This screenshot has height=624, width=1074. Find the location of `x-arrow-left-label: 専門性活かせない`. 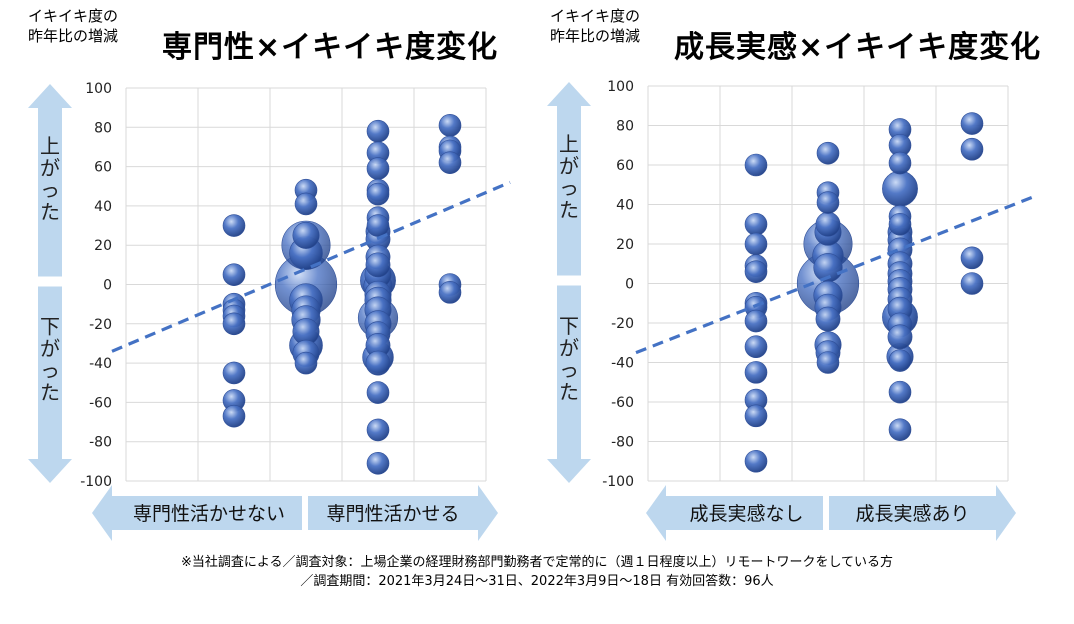

x-arrow-left-label: 専門性活かせない is located at coordinates (209, 514).